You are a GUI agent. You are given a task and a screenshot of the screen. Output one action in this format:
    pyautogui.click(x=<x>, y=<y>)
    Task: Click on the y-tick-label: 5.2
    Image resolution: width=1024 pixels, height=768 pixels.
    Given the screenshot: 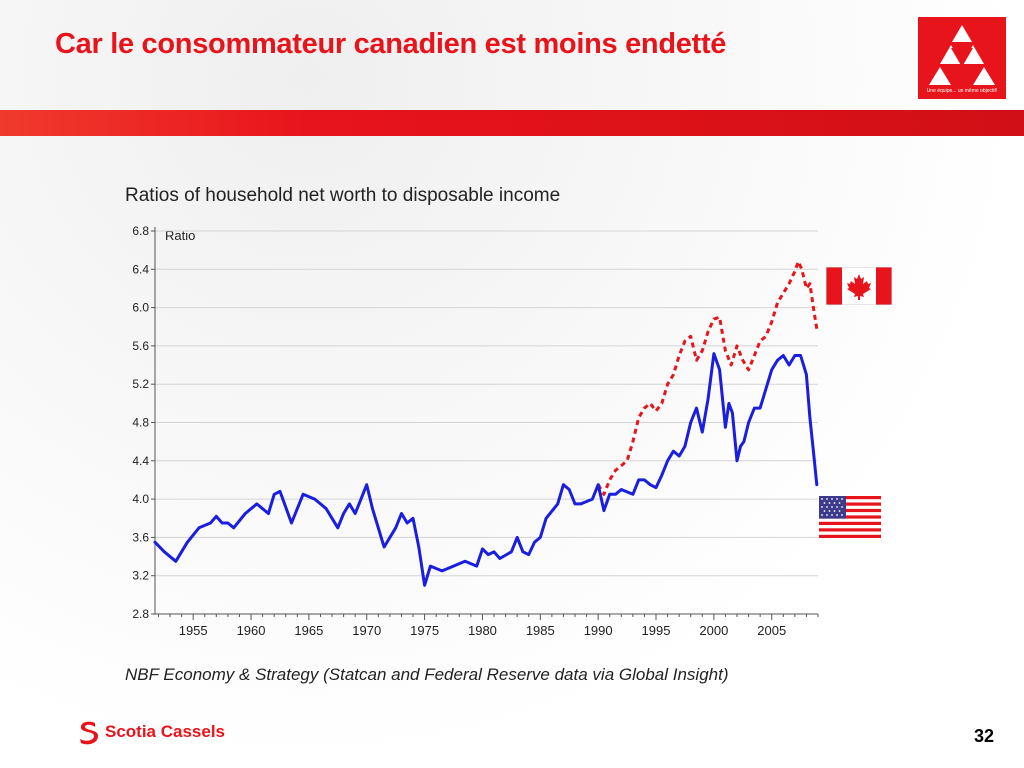 What is the action you would take?
    pyautogui.click(x=140, y=384)
    